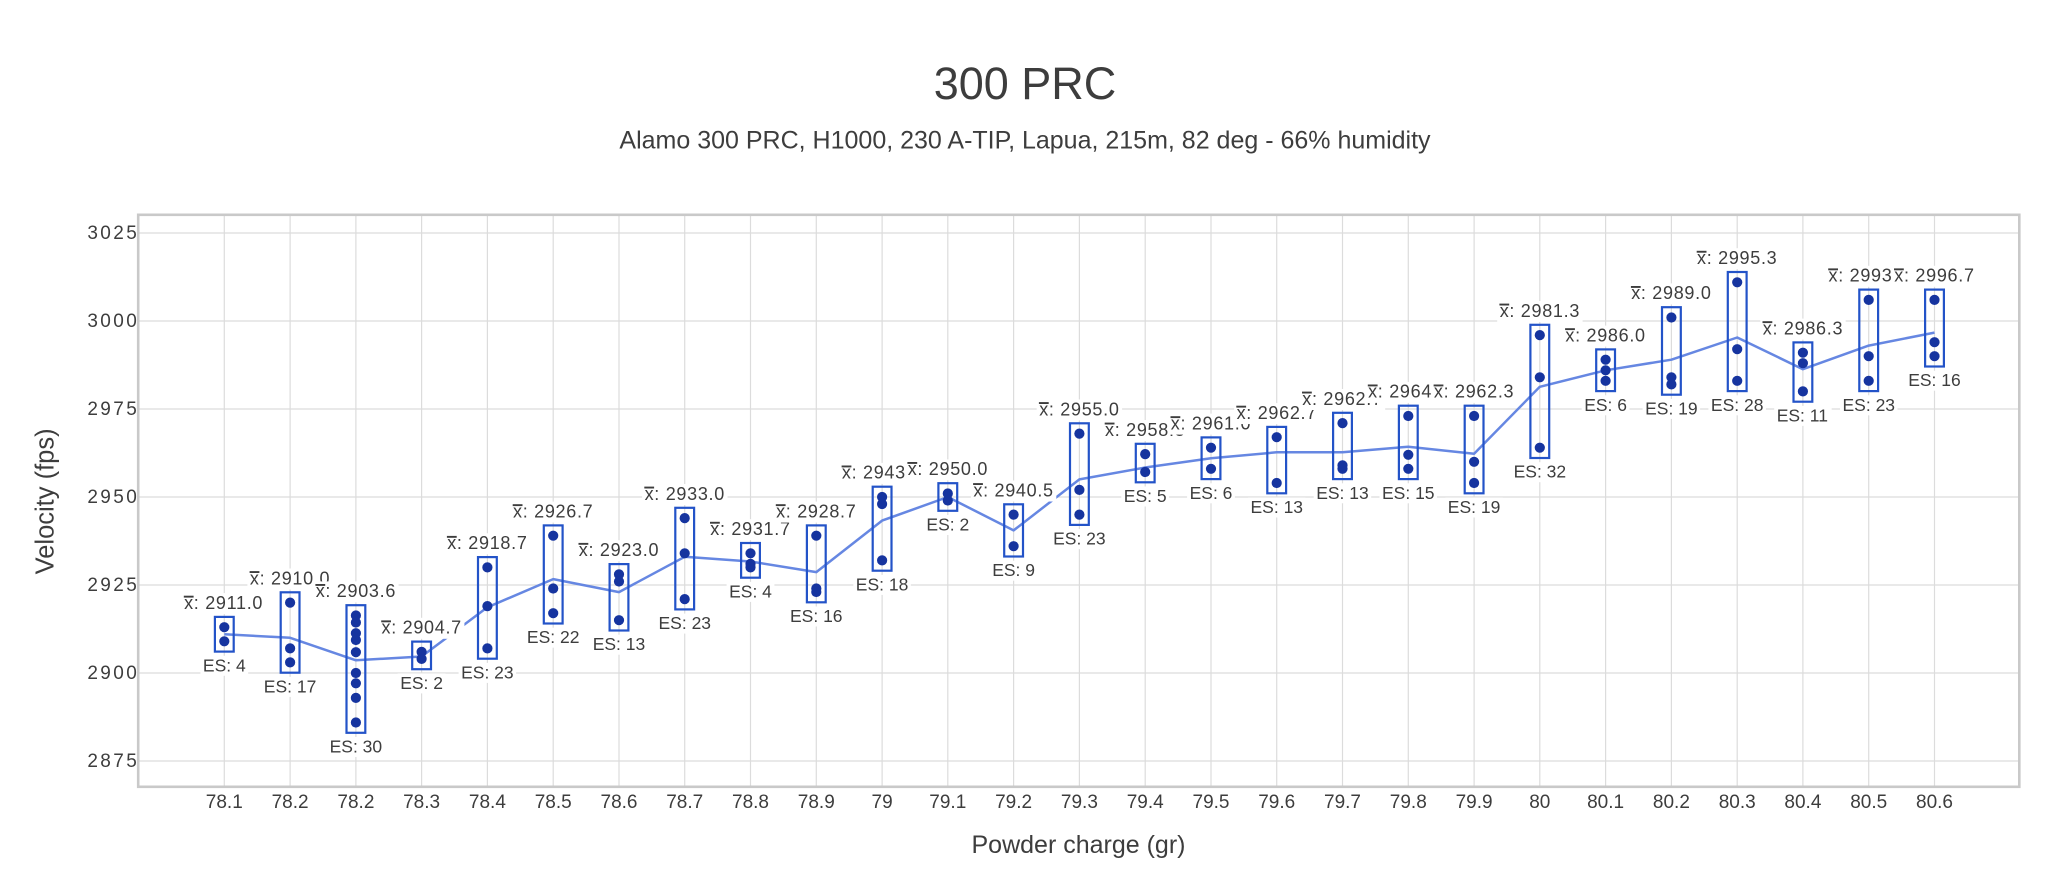 The width and height of the screenshot is (2048, 889). Describe the element at coordinates (113, 673) in the screenshot. I see `svg-text: 2900` at that location.